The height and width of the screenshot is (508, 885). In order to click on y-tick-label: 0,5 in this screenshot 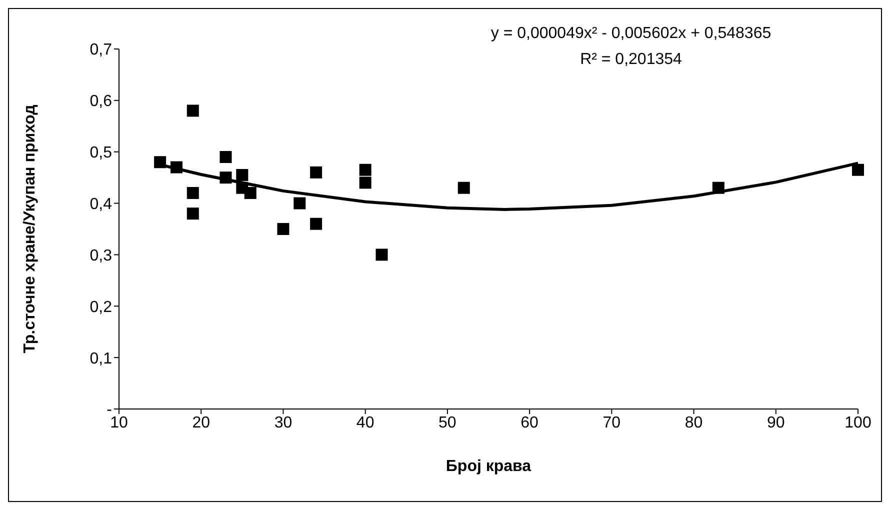, I will do `click(101, 153)`.